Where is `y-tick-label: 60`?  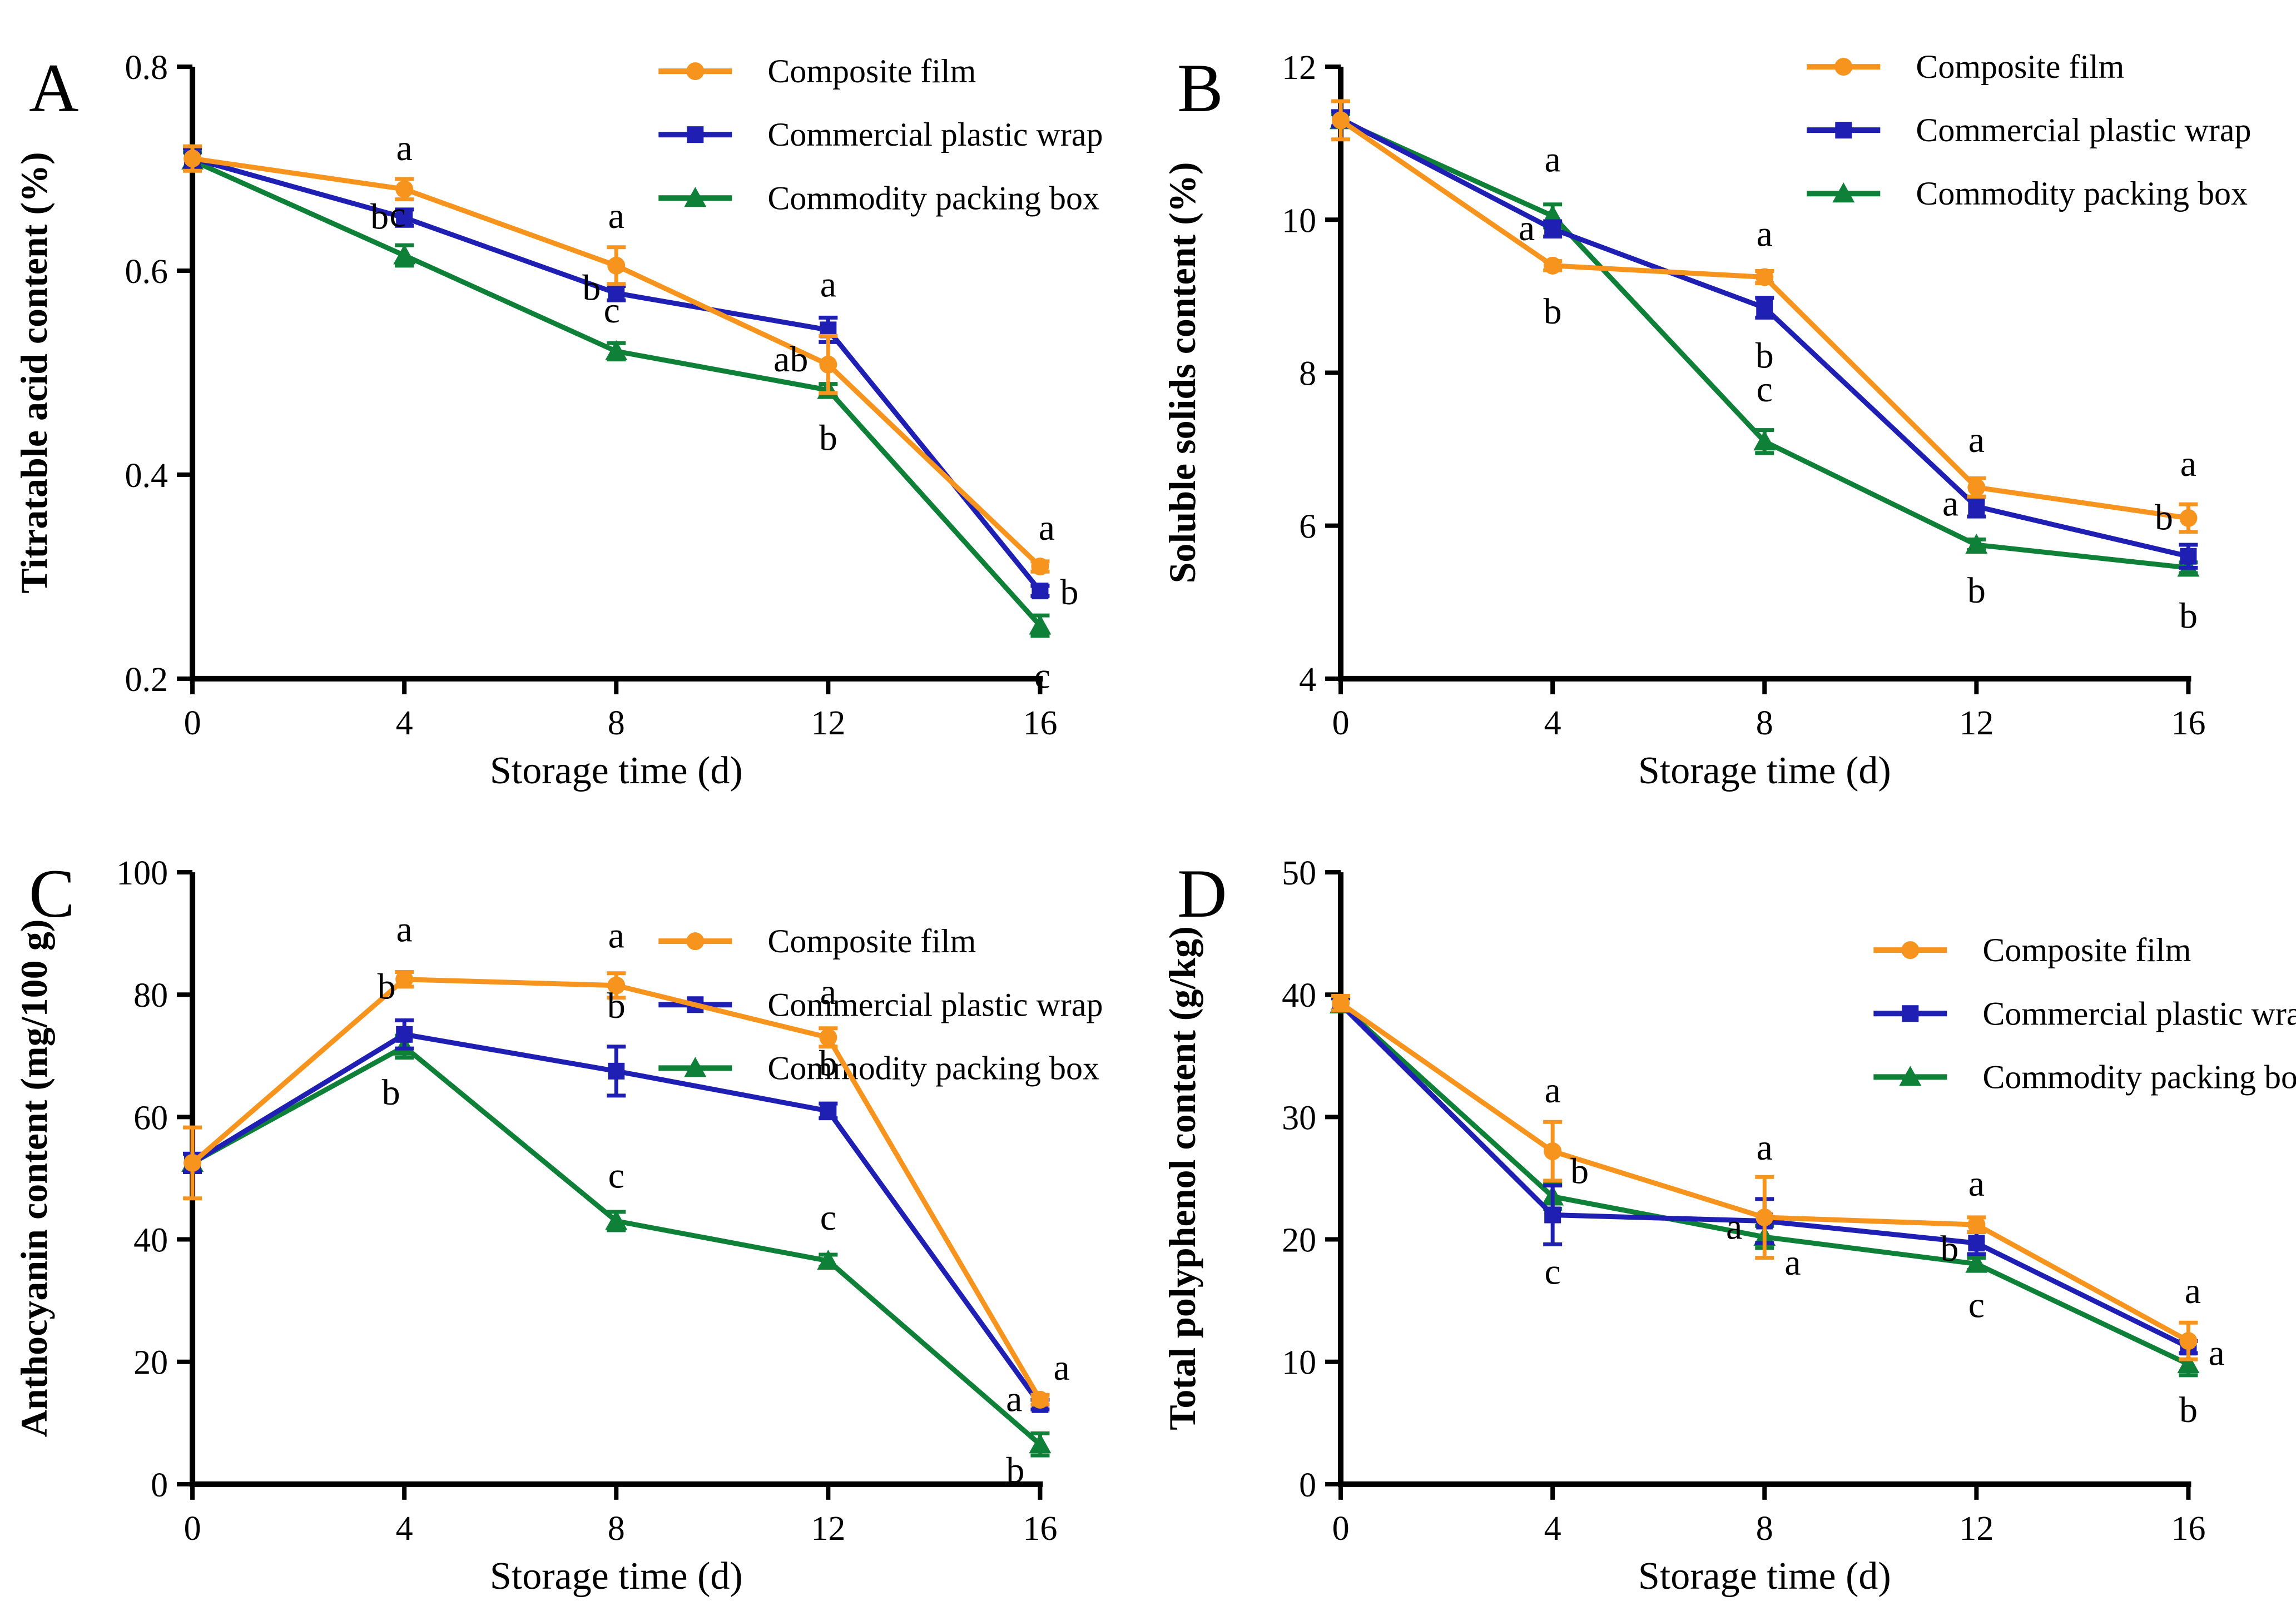 y-tick-label: 60 is located at coordinates (150, 1118).